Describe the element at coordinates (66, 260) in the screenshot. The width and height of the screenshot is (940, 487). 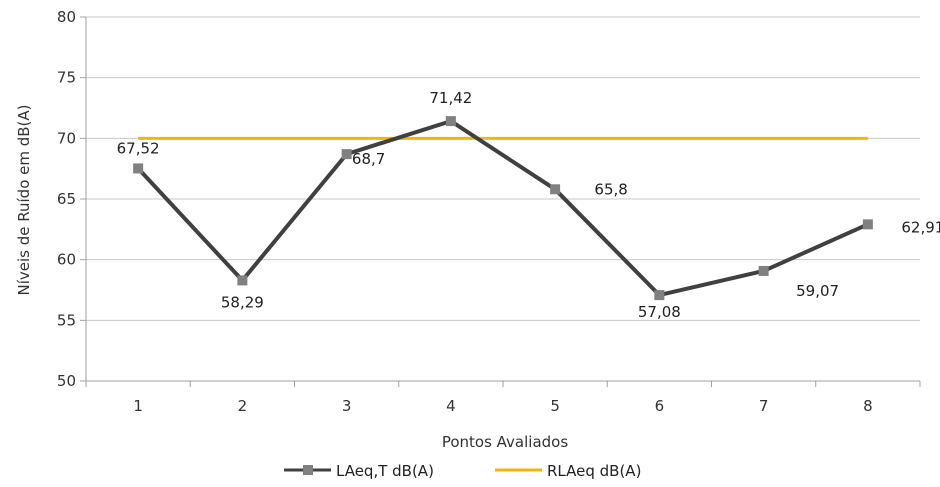
I see `y-tick-label: 60` at that location.